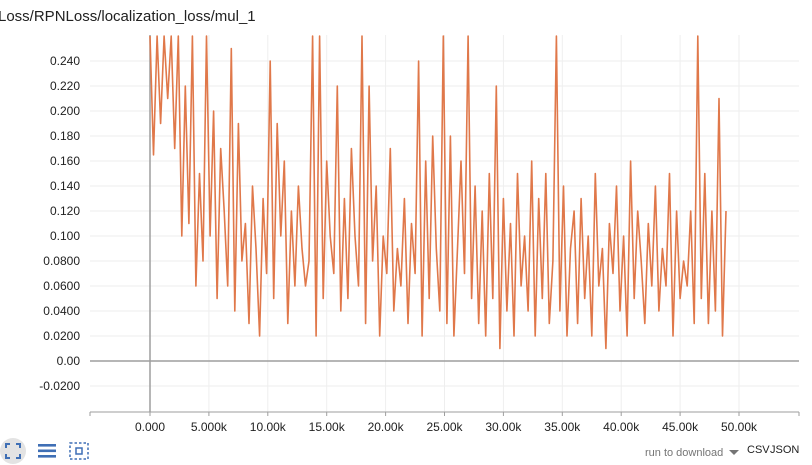 This screenshot has height=465, width=812. What do you see at coordinates (406, 451) in the screenshot?
I see `chart-toolbar: run to download CSV JSON` at bounding box center [406, 451].